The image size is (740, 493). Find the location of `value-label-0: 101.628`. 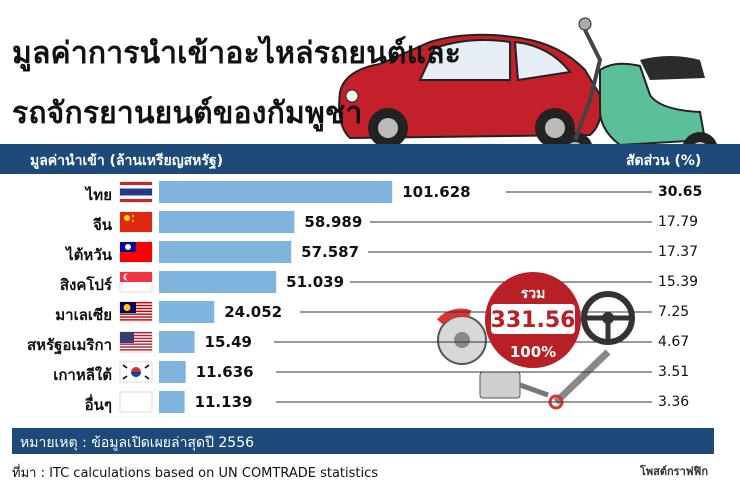

value-label-0: 101.628 is located at coordinates (436, 192).